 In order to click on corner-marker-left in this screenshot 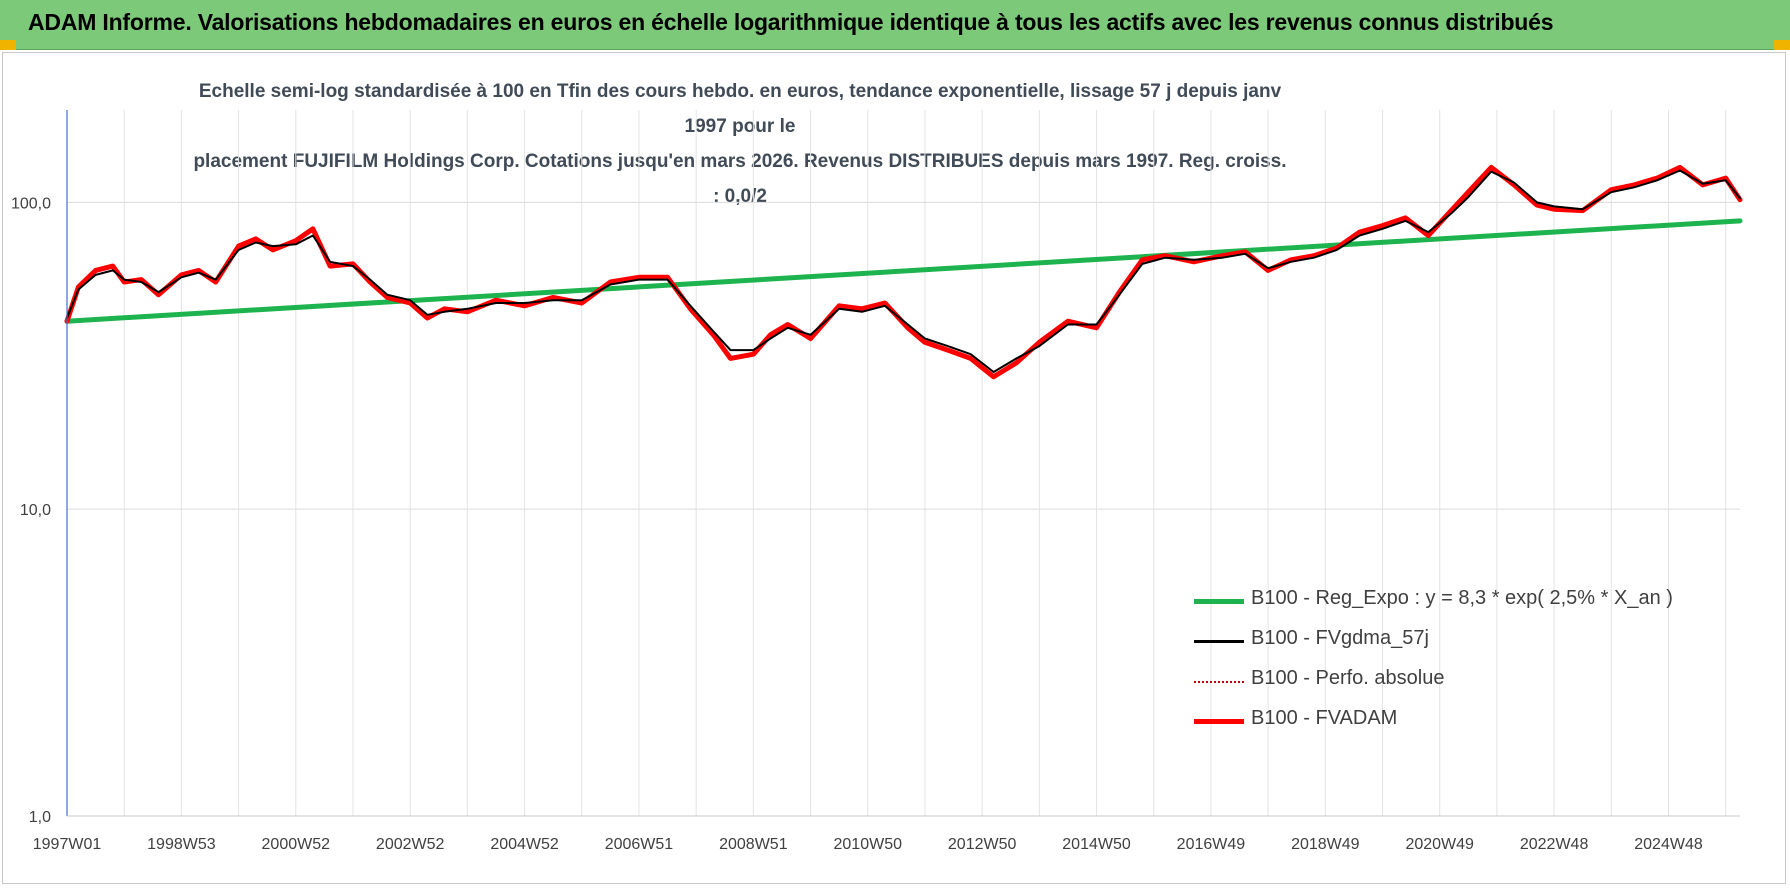, I will do `click(8, 45)`.